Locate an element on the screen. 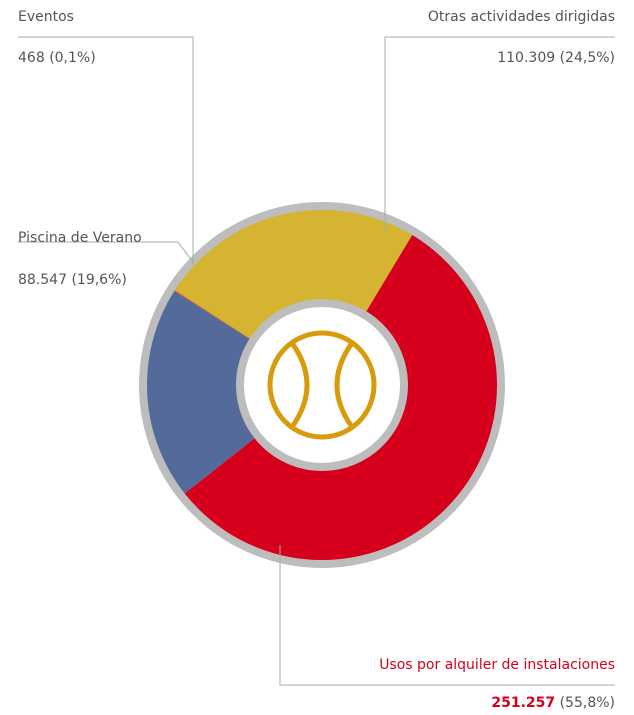  value-label: 110.309 (24,5%) is located at coordinates (556, 58).